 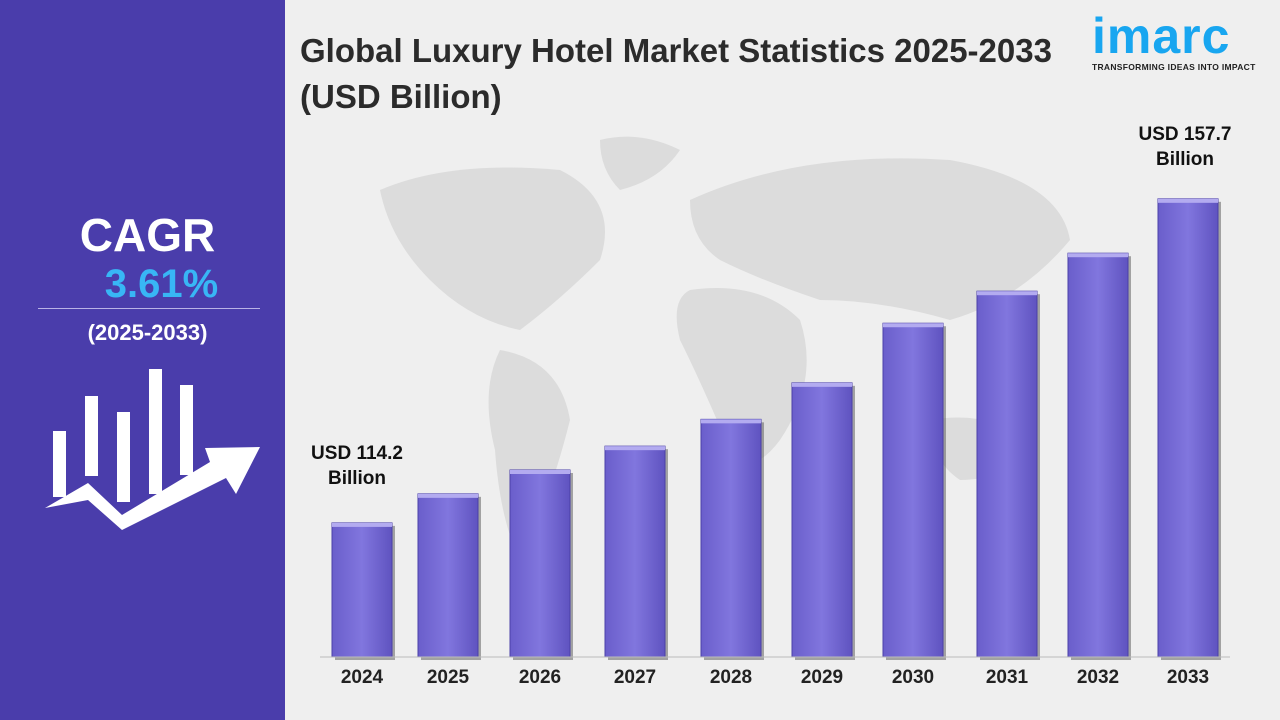 What do you see at coordinates (822, 677) in the screenshot?
I see `x-tick-label: 2029` at bounding box center [822, 677].